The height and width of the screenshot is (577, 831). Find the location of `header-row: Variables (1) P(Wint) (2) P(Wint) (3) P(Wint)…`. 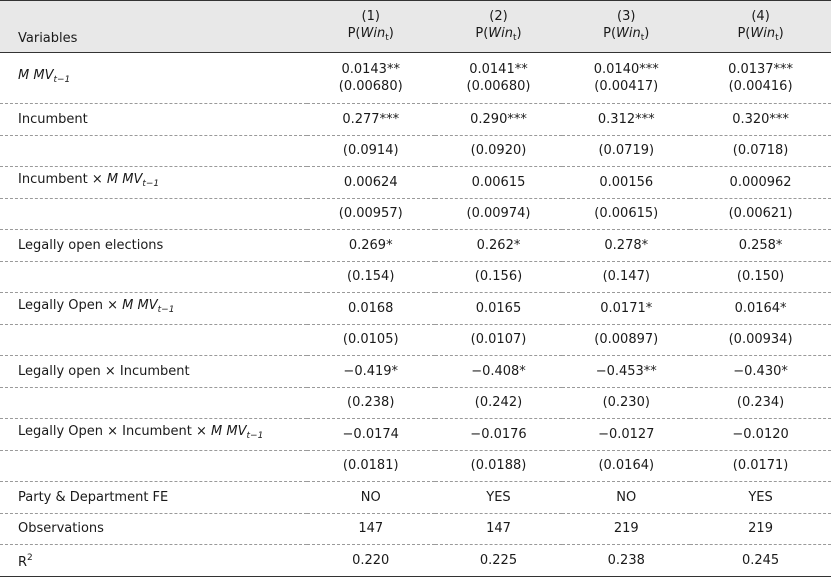

header-row: Variables (1) P(Wint) (2) P(Wint) (3) P(Wint)… is located at coordinates (415, 26).